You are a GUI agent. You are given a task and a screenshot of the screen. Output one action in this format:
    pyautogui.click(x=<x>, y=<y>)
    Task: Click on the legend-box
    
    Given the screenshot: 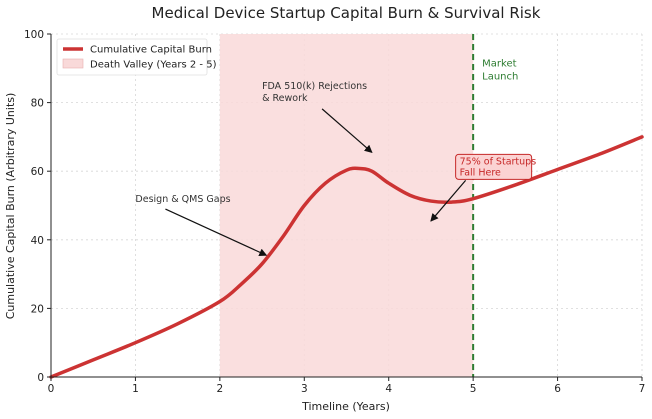 What is the action you would take?
    pyautogui.click(x=132, y=57)
    